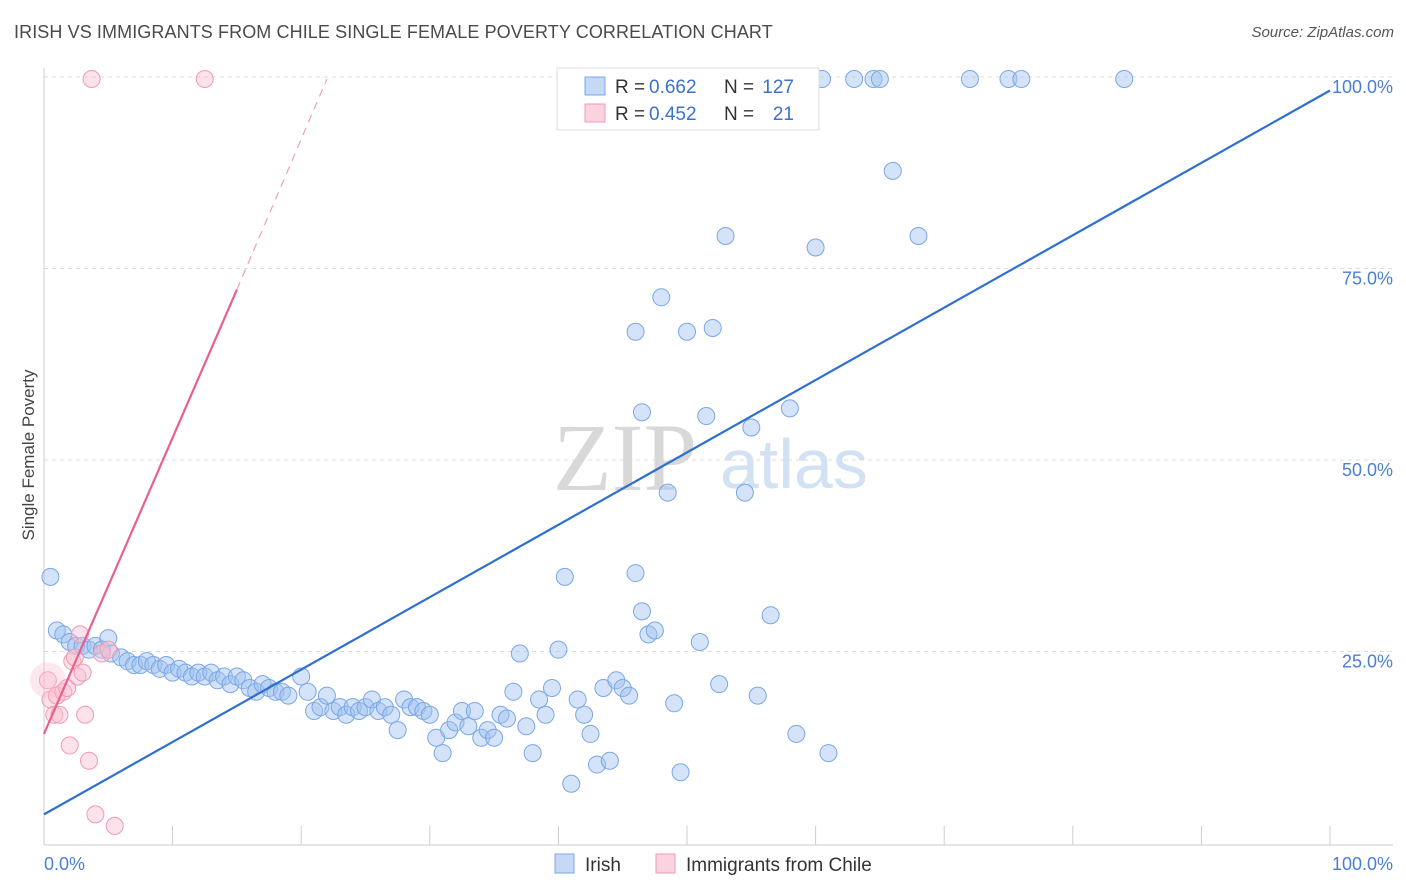 The height and width of the screenshot is (892, 1406). Describe the element at coordinates (1362, 864) in the screenshot. I see `x-tick-label-max: 100.0%` at that location.